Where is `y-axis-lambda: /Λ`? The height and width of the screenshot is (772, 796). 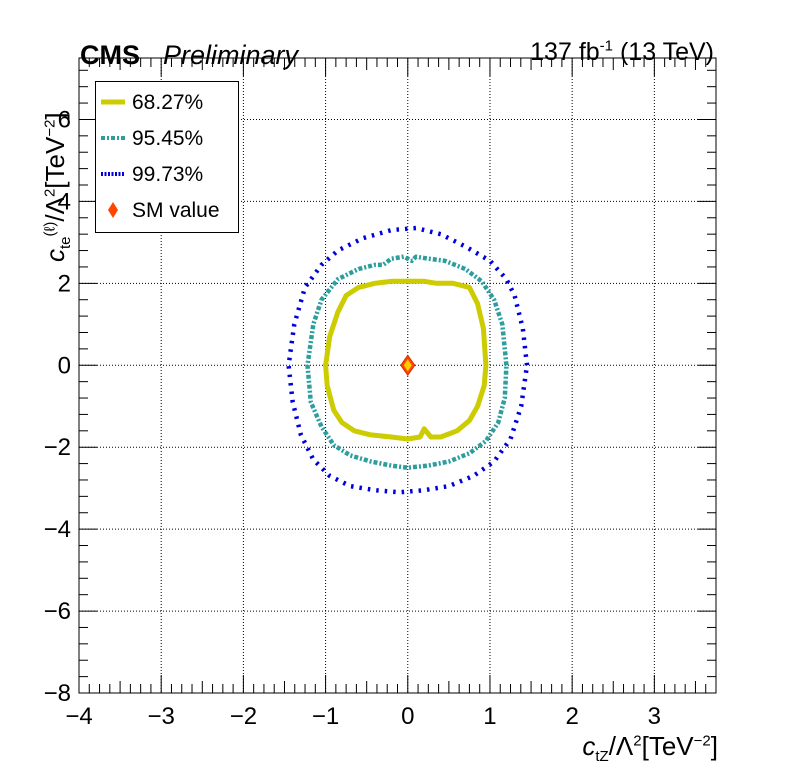
y-axis-lambda: /Λ is located at coordinates (55, 209).